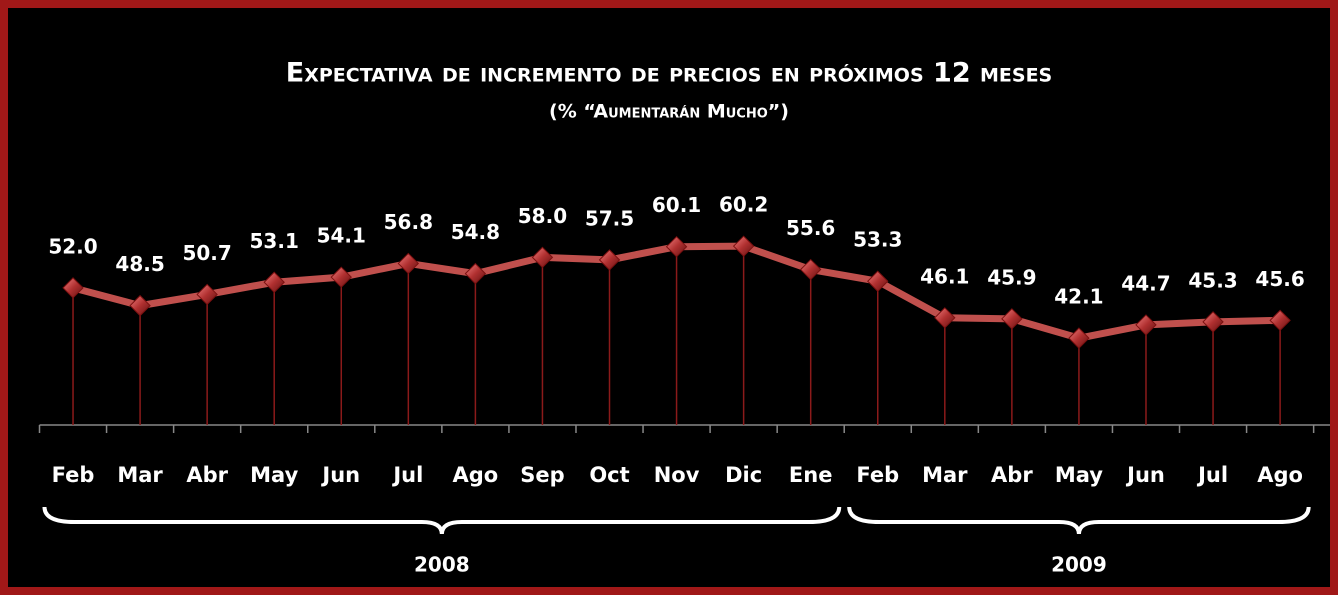  I want to click on chart-subtitle: (% “Aumentarán Mucho”), so click(669, 112).